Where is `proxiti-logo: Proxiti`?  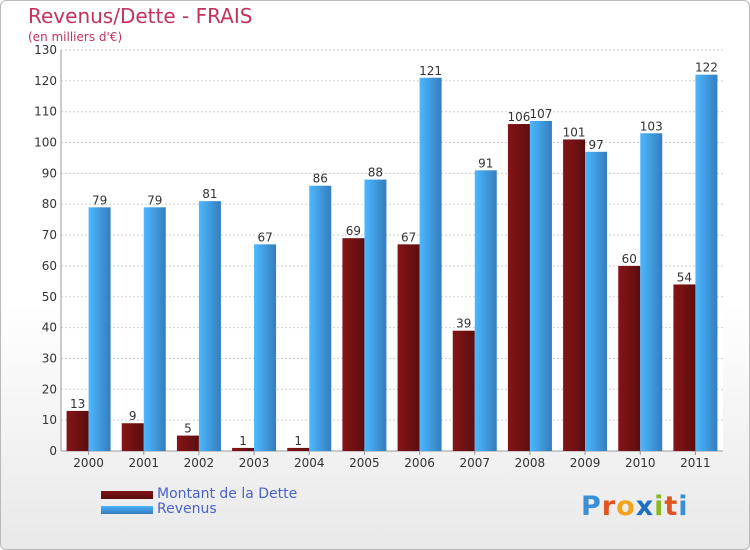 proxiti-logo: Proxiti is located at coordinates (635, 506).